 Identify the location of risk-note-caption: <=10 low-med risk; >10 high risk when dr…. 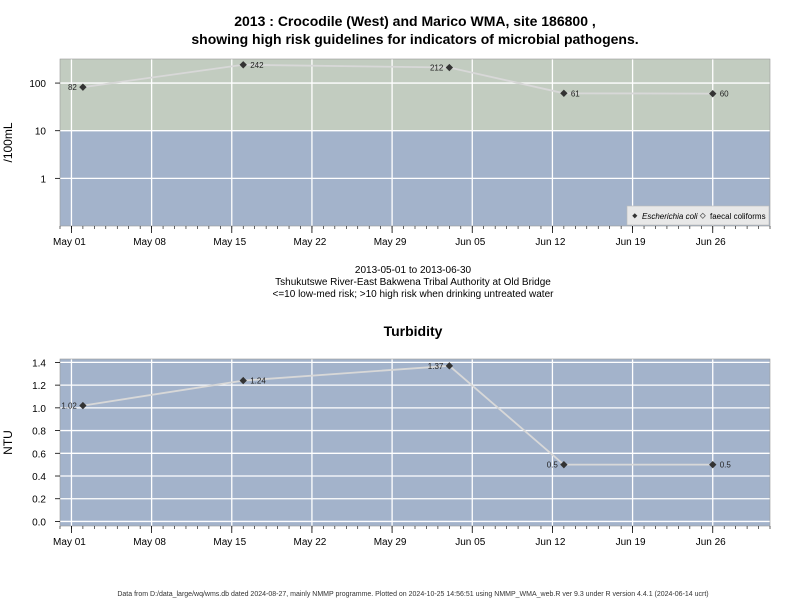
(414, 294).